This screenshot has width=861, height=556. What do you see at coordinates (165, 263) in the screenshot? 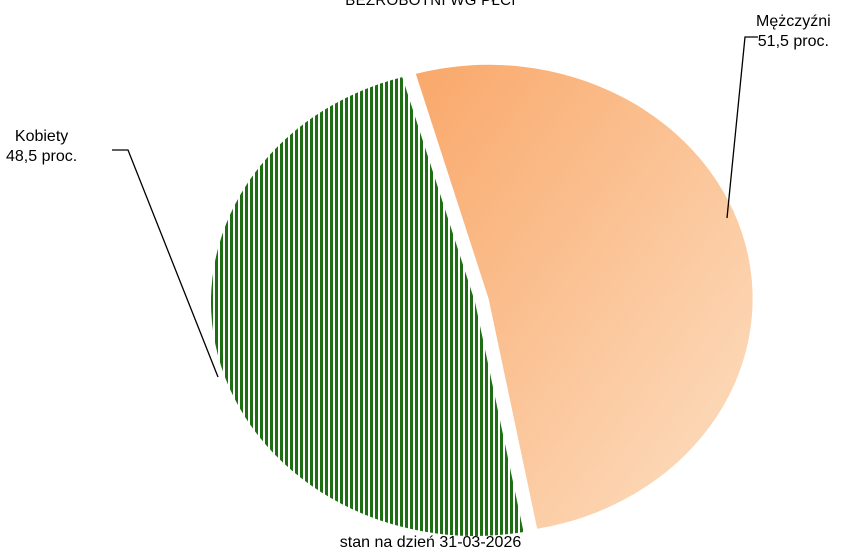
I see `leader-line-women` at bounding box center [165, 263].